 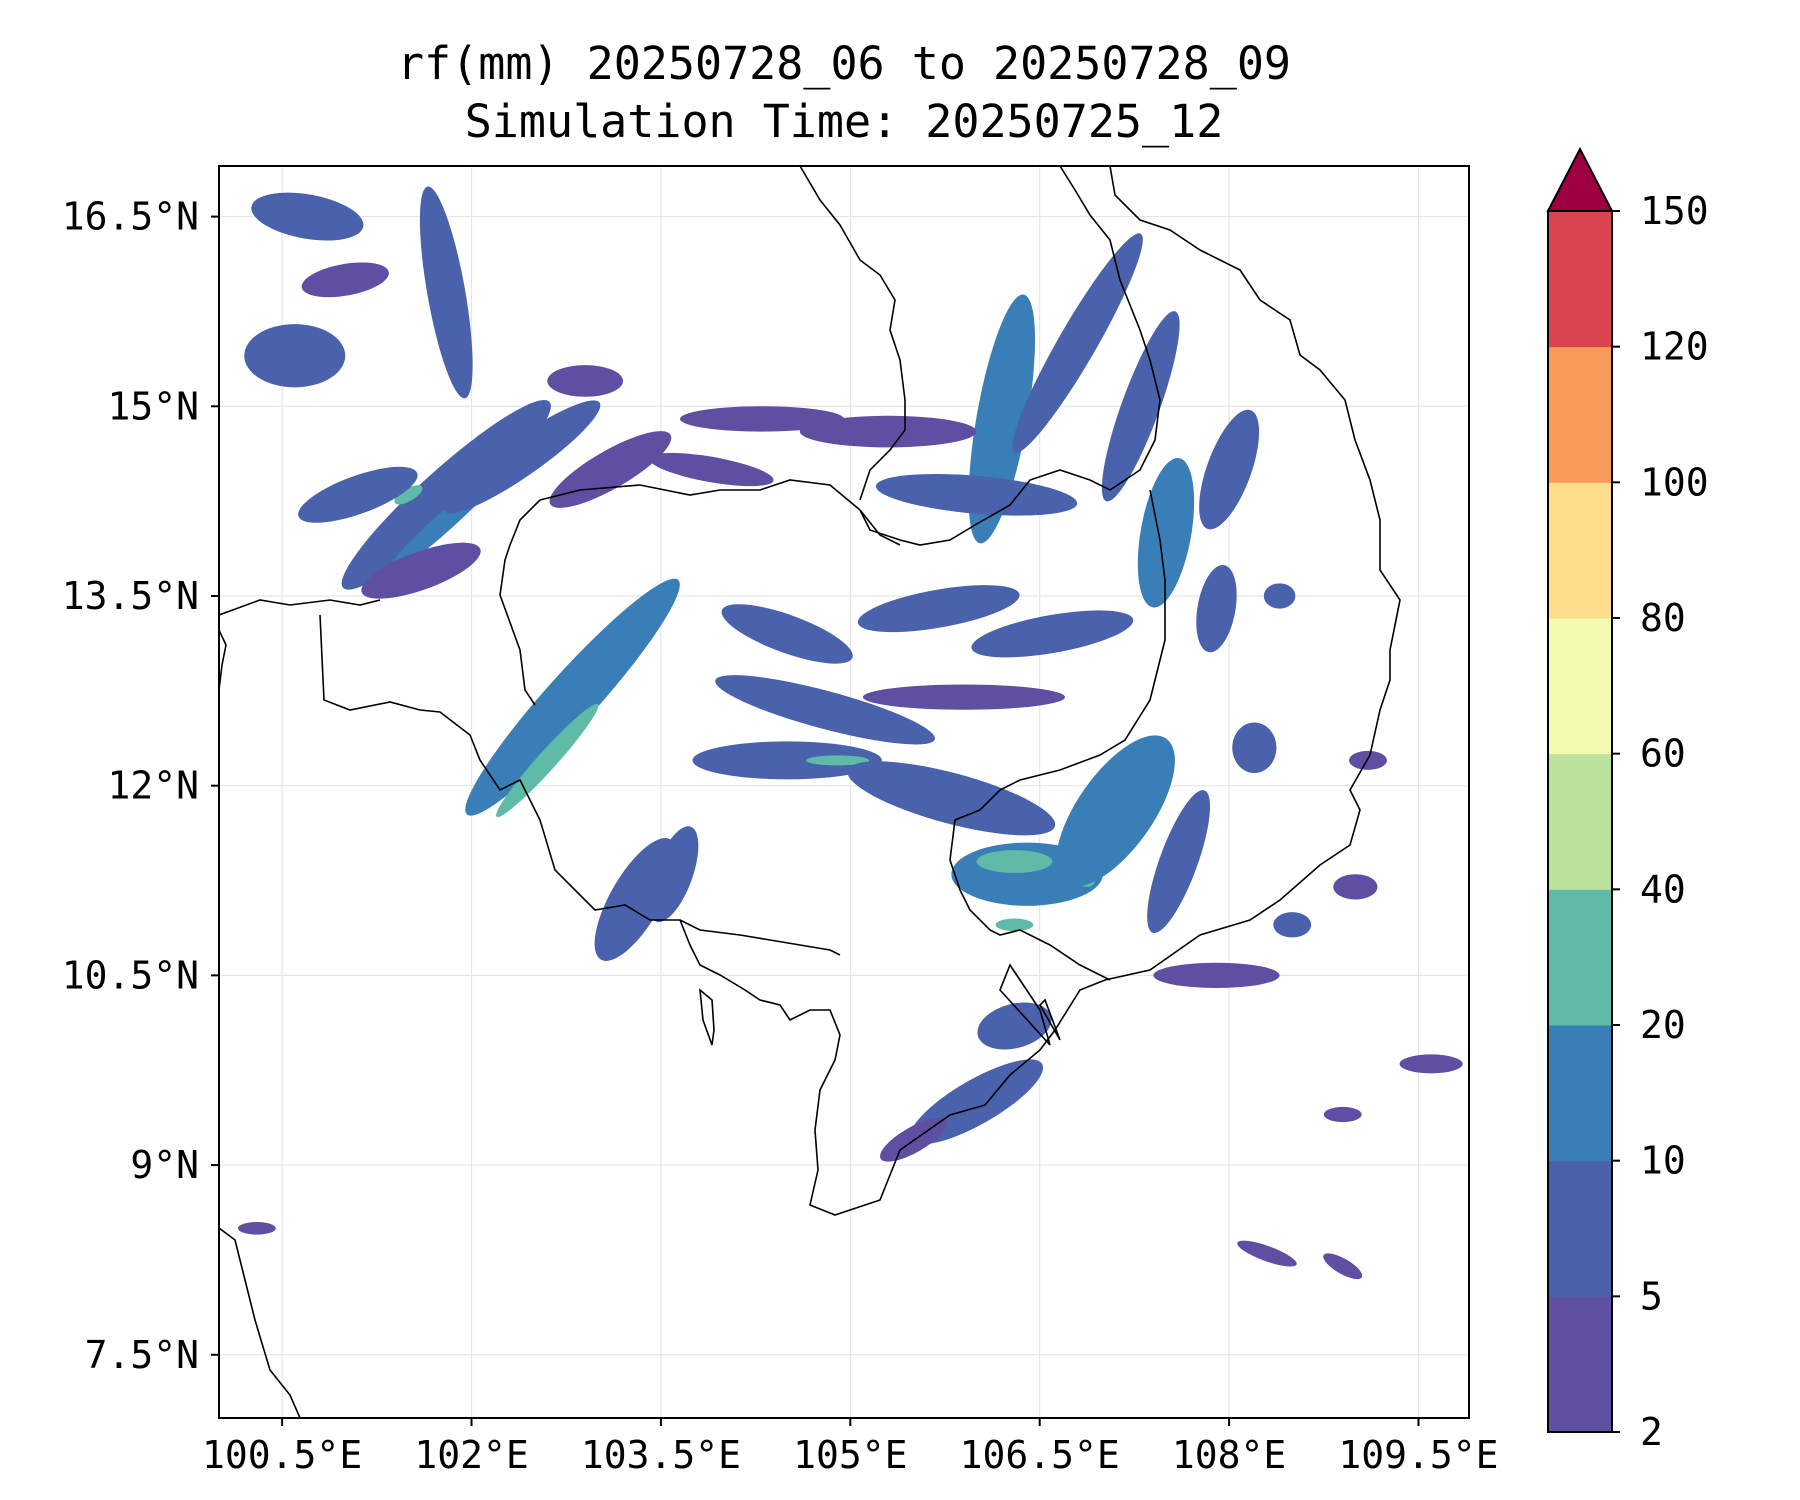 I want to click on x-tick-label: 109.5°E, so click(x=1418, y=1455).